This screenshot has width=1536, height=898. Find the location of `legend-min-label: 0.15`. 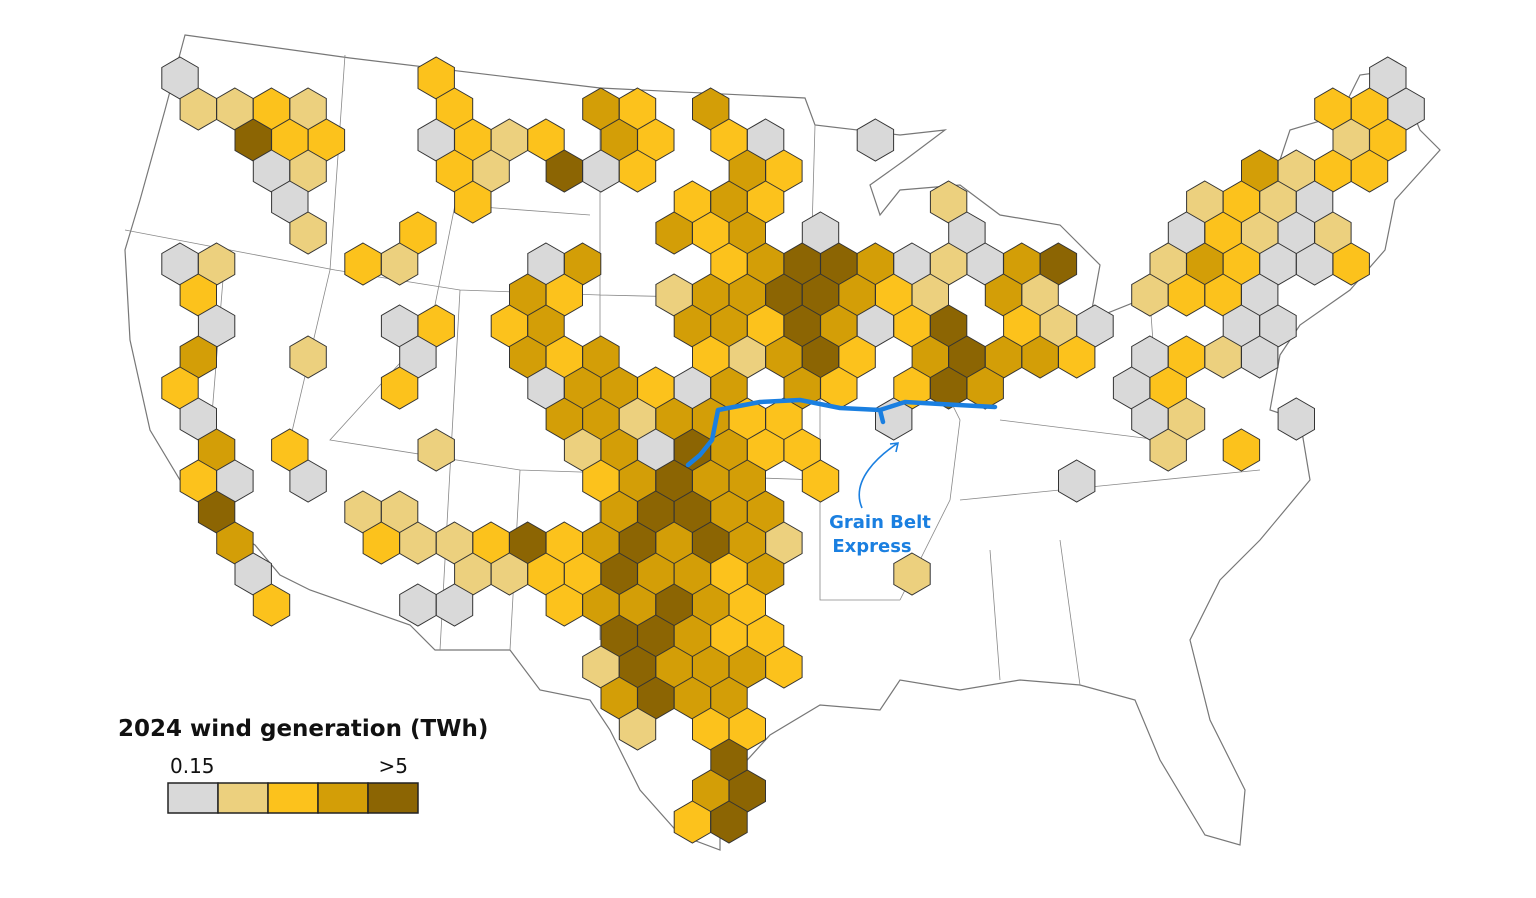

legend-min-label: 0.15 is located at coordinates (192, 766).